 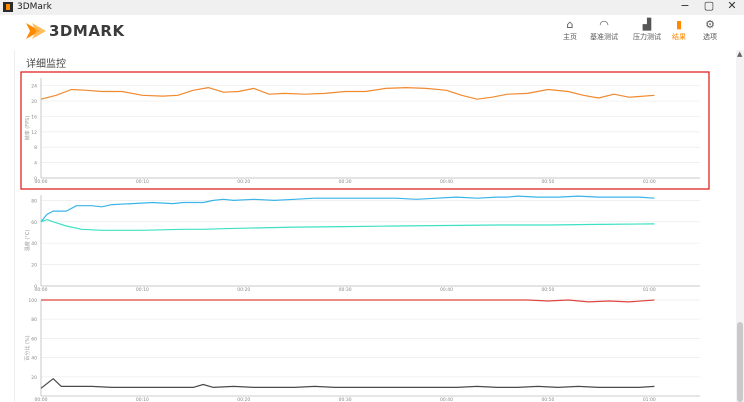 I want to click on nav-benchmark: ◠ 基准测试, so click(x=604, y=30).